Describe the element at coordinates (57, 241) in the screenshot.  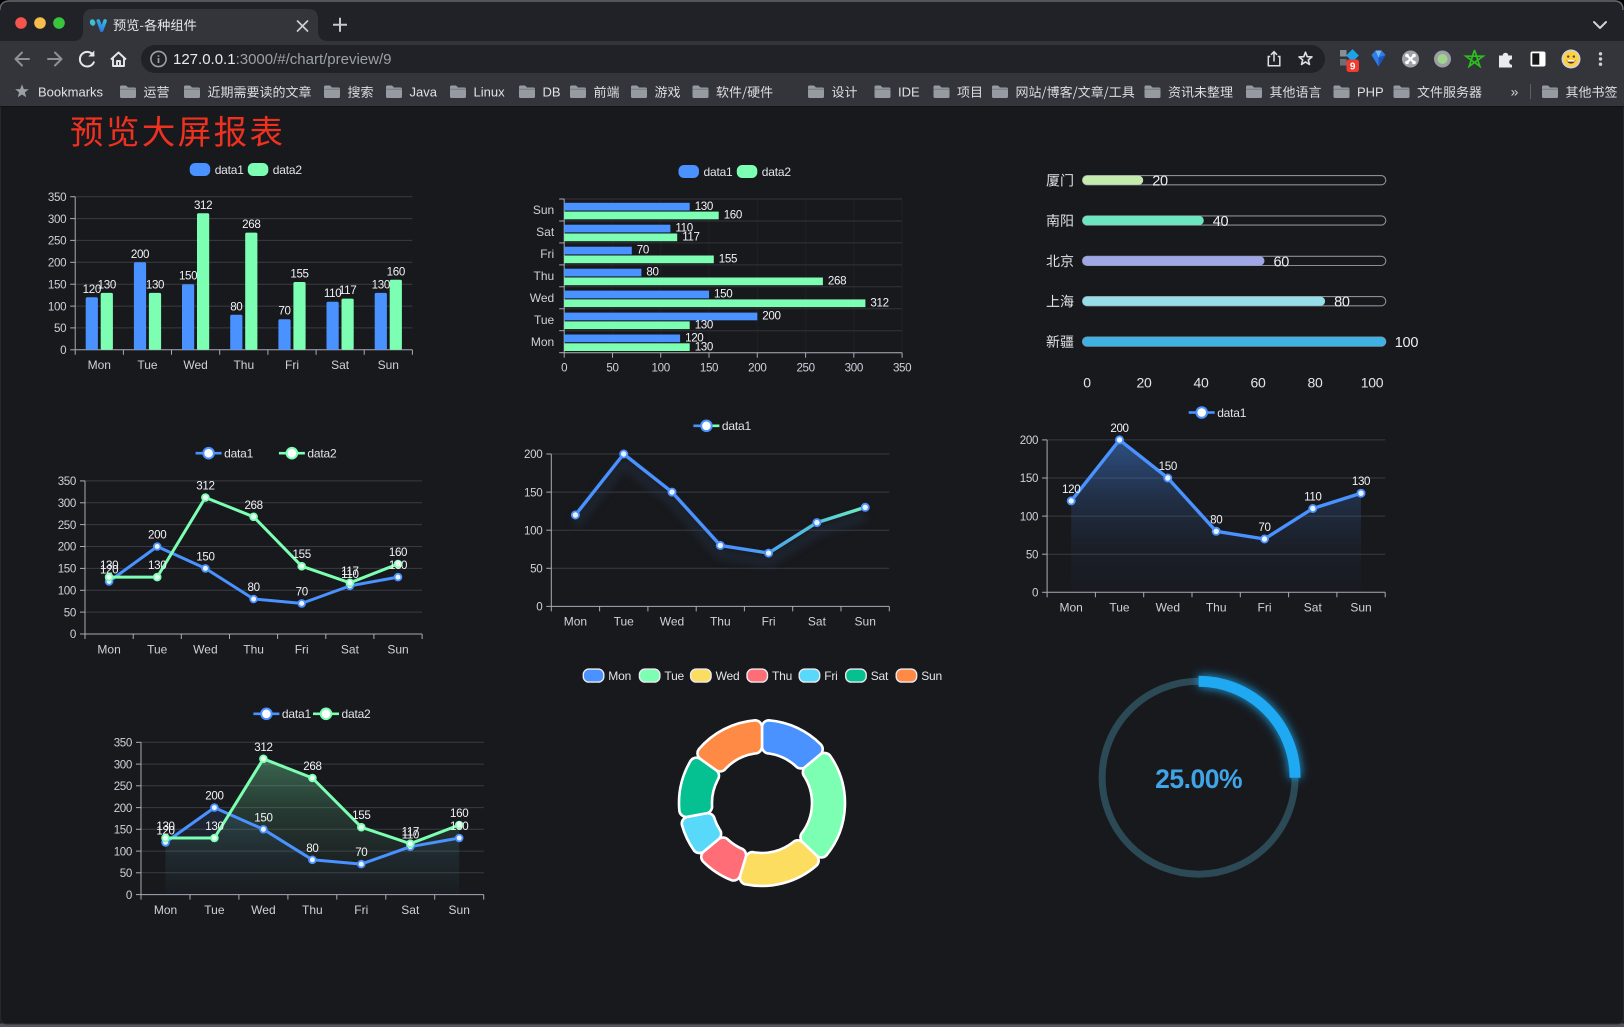
I see `svg-text: 250` at that location.